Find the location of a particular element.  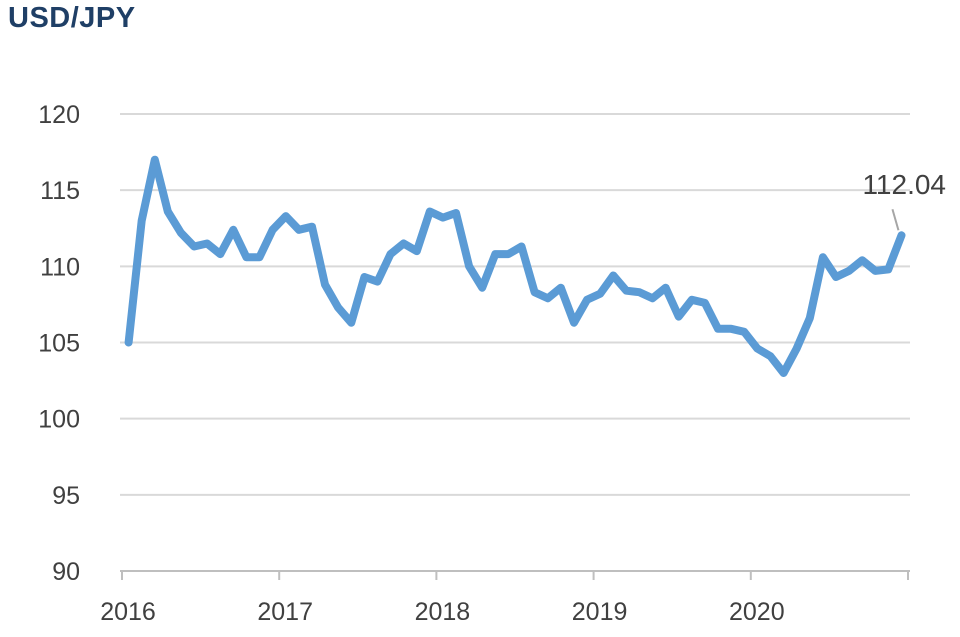

annotation-layer: 112.04 is located at coordinates (904, 200).